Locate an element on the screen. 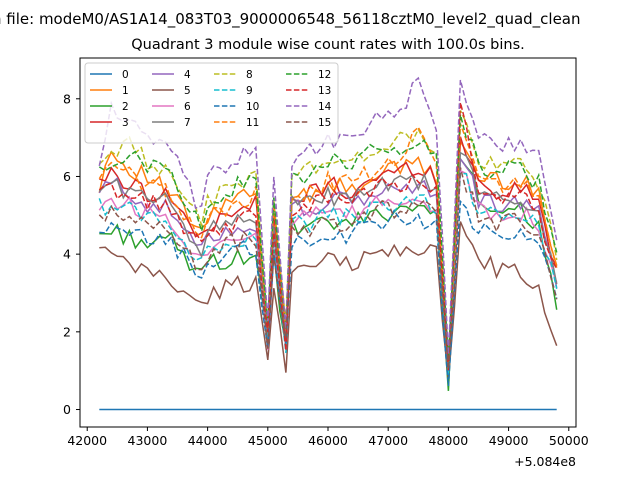 This screenshot has height=480, width=640. x-tick-label: 47000 is located at coordinates (388, 440).